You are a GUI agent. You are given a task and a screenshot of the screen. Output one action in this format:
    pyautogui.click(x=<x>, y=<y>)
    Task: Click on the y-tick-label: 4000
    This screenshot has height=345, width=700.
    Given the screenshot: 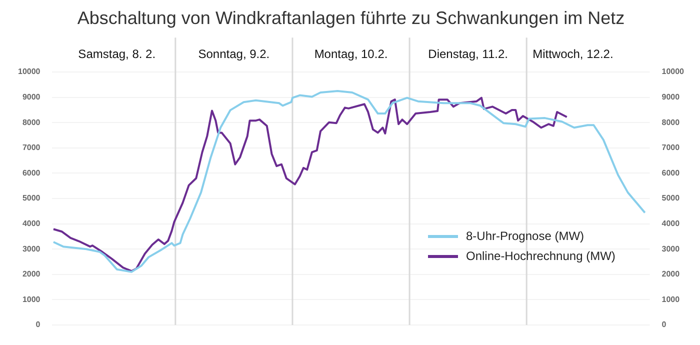 What is the action you would take?
    pyautogui.click(x=31, y=223)
    